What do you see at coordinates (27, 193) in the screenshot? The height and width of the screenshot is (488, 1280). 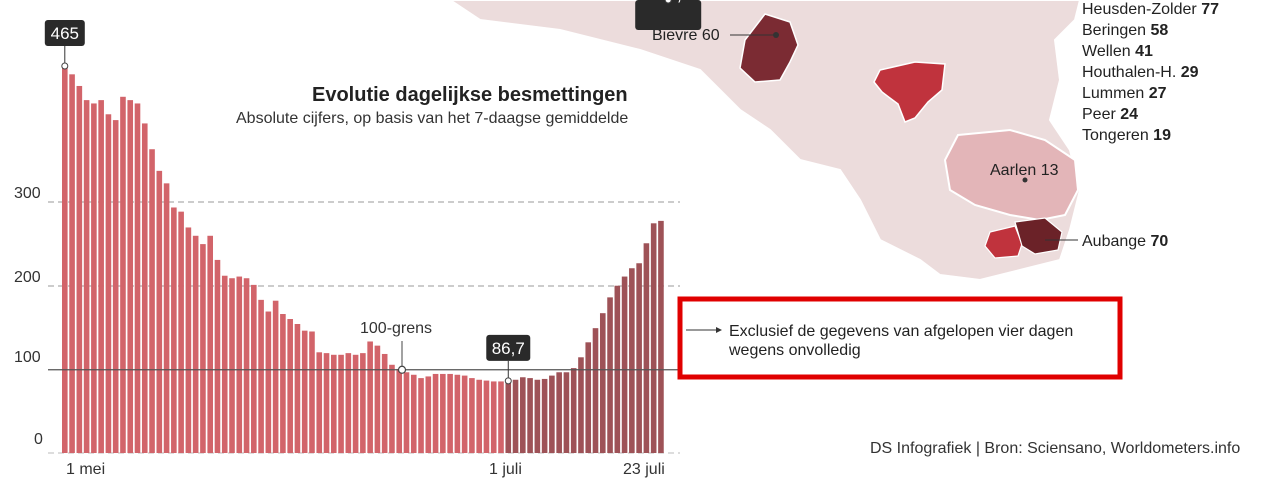 I see `y-tick-label: 300` at bounding box center [27, 193].